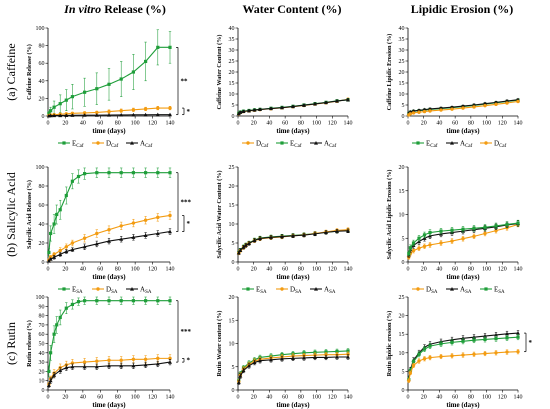  I want to click on legend-item-E: ESA, so click(70, 290).